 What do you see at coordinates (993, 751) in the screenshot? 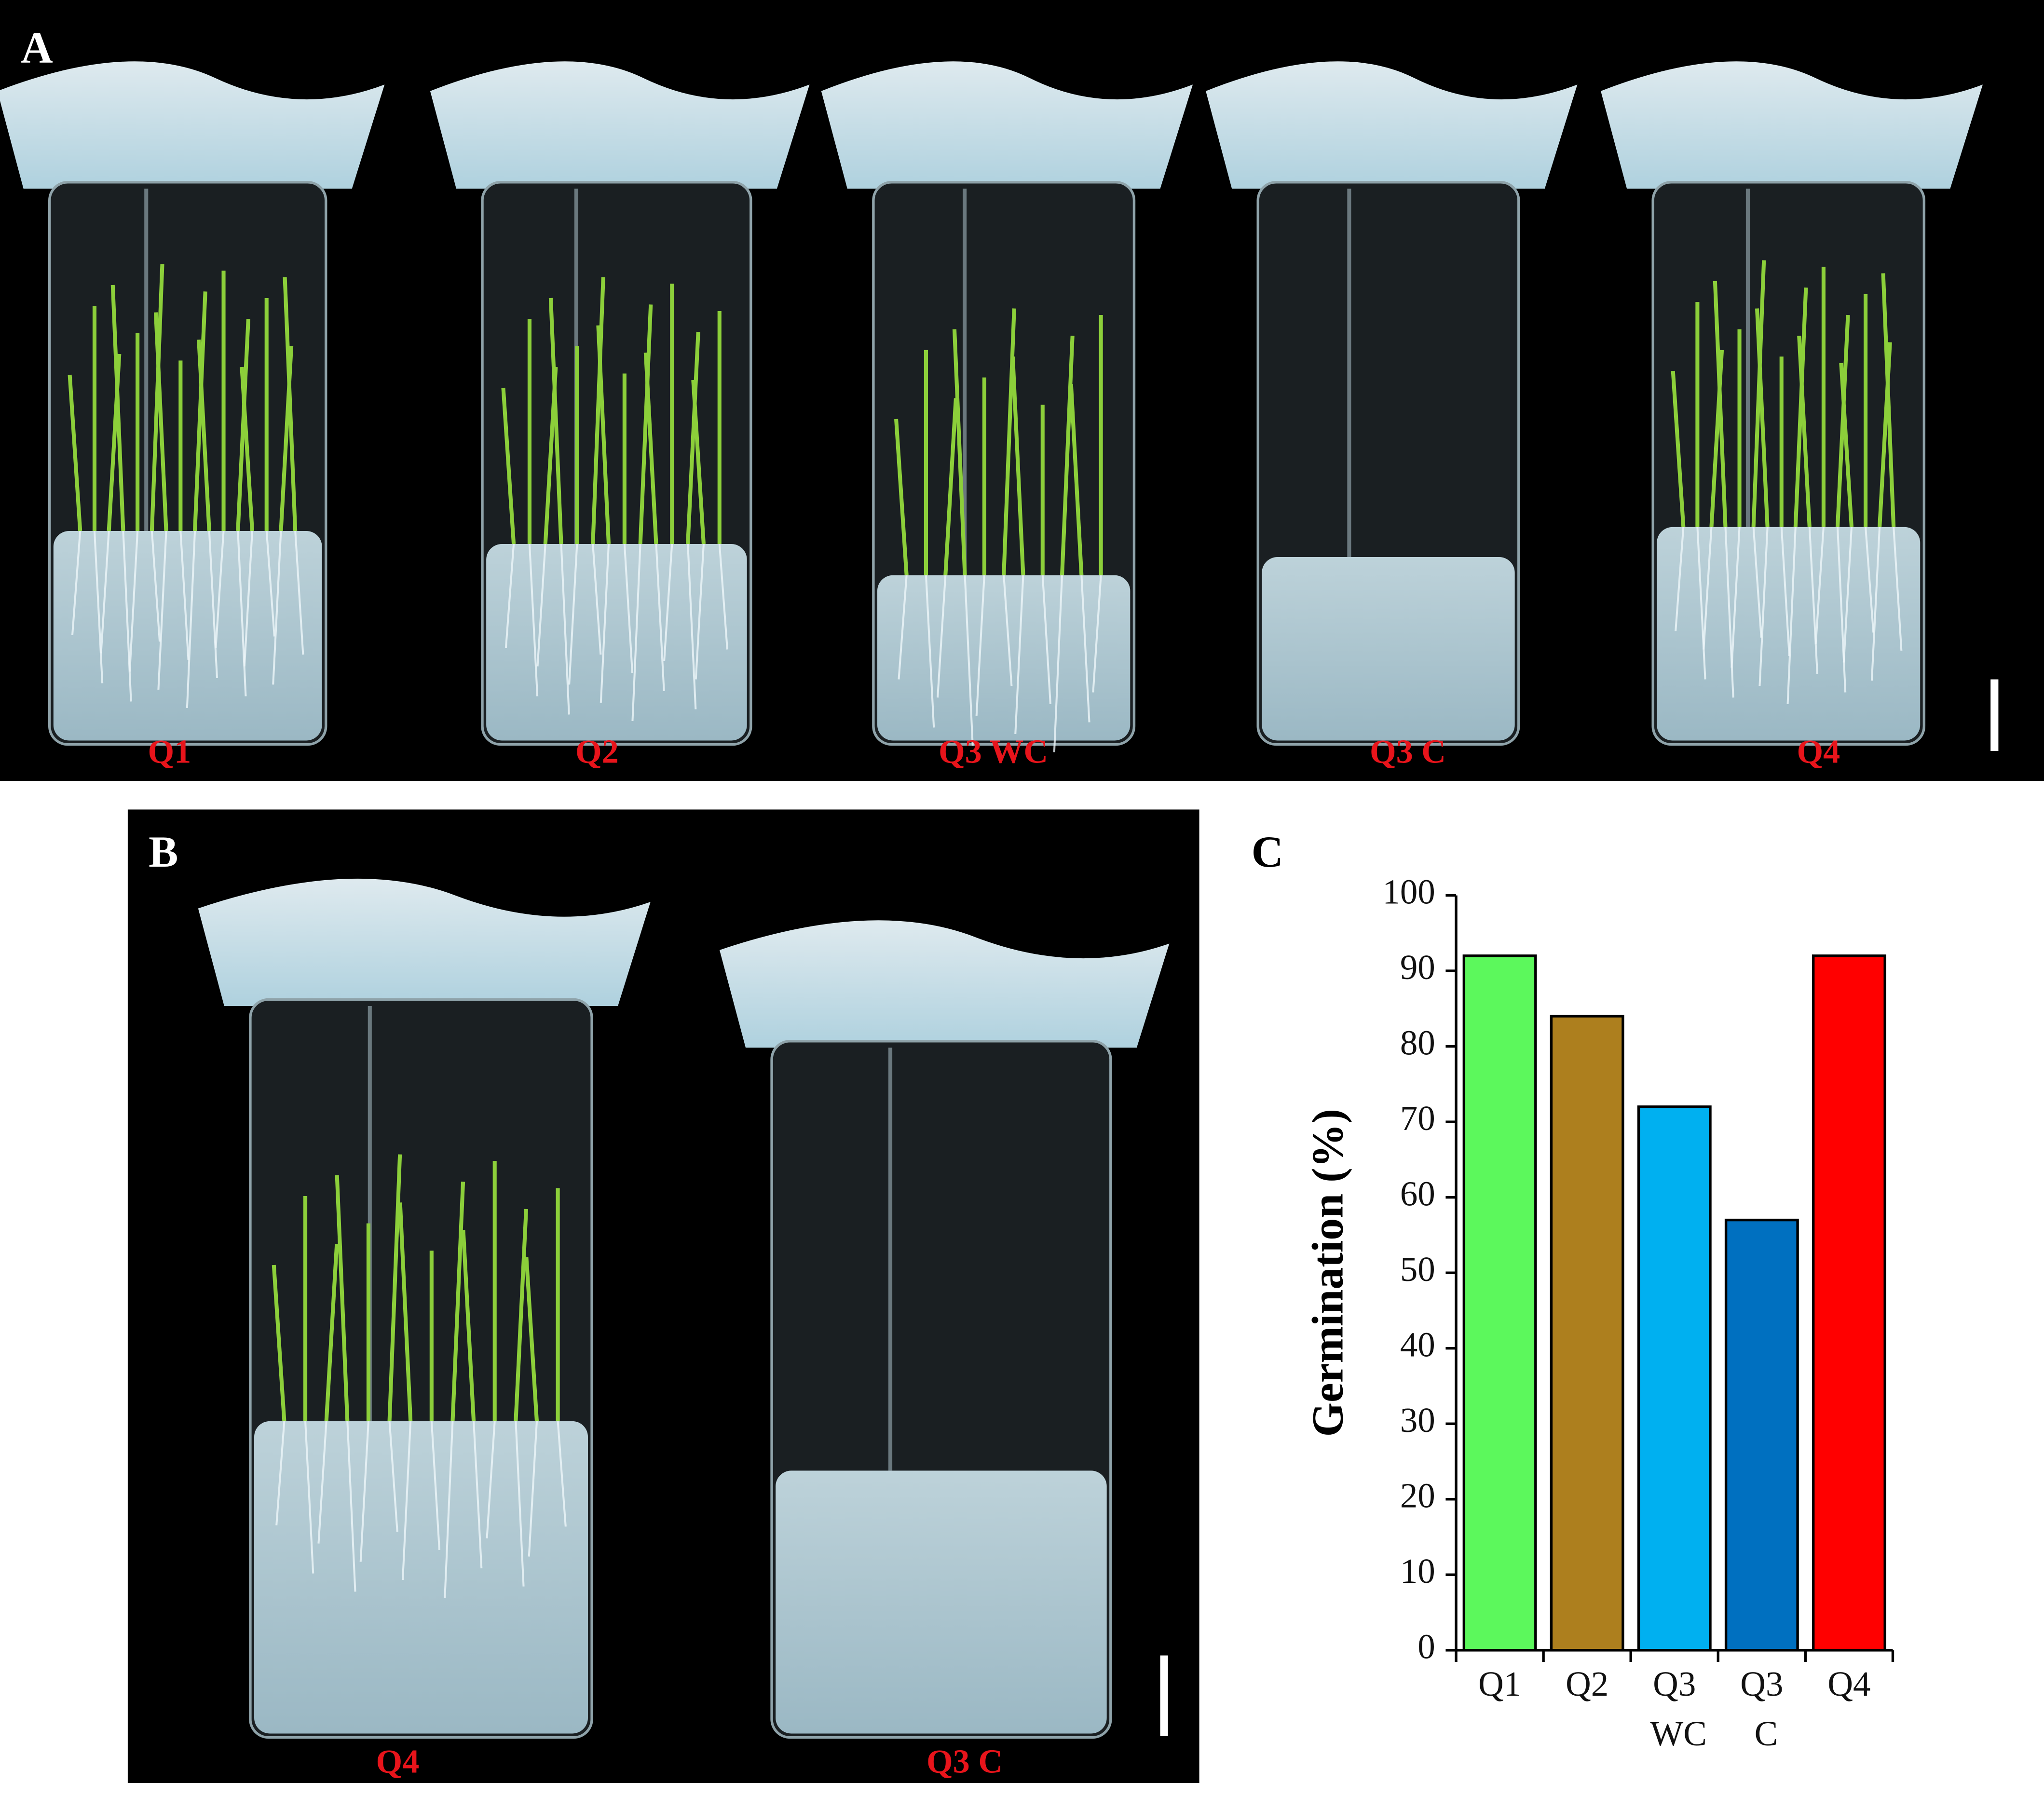
I see `tube-label: Q3 WC` at bounding box center [993, 751].